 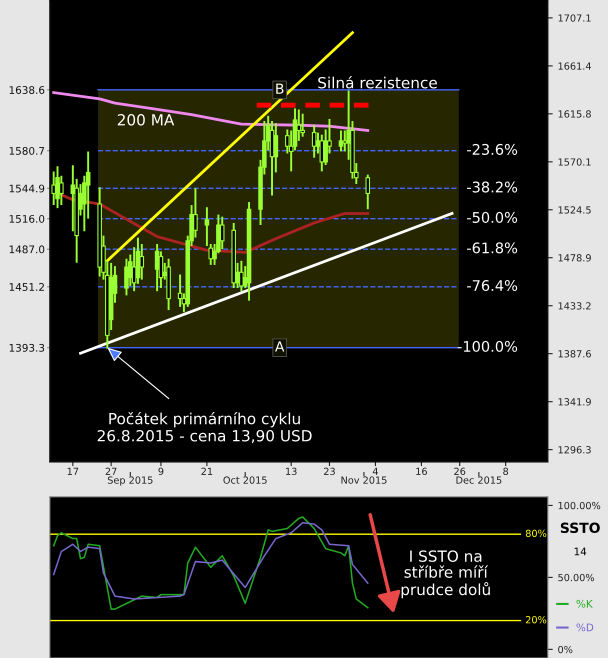 I want to click on x-tick-label: 21, so click(x=206, y=471).